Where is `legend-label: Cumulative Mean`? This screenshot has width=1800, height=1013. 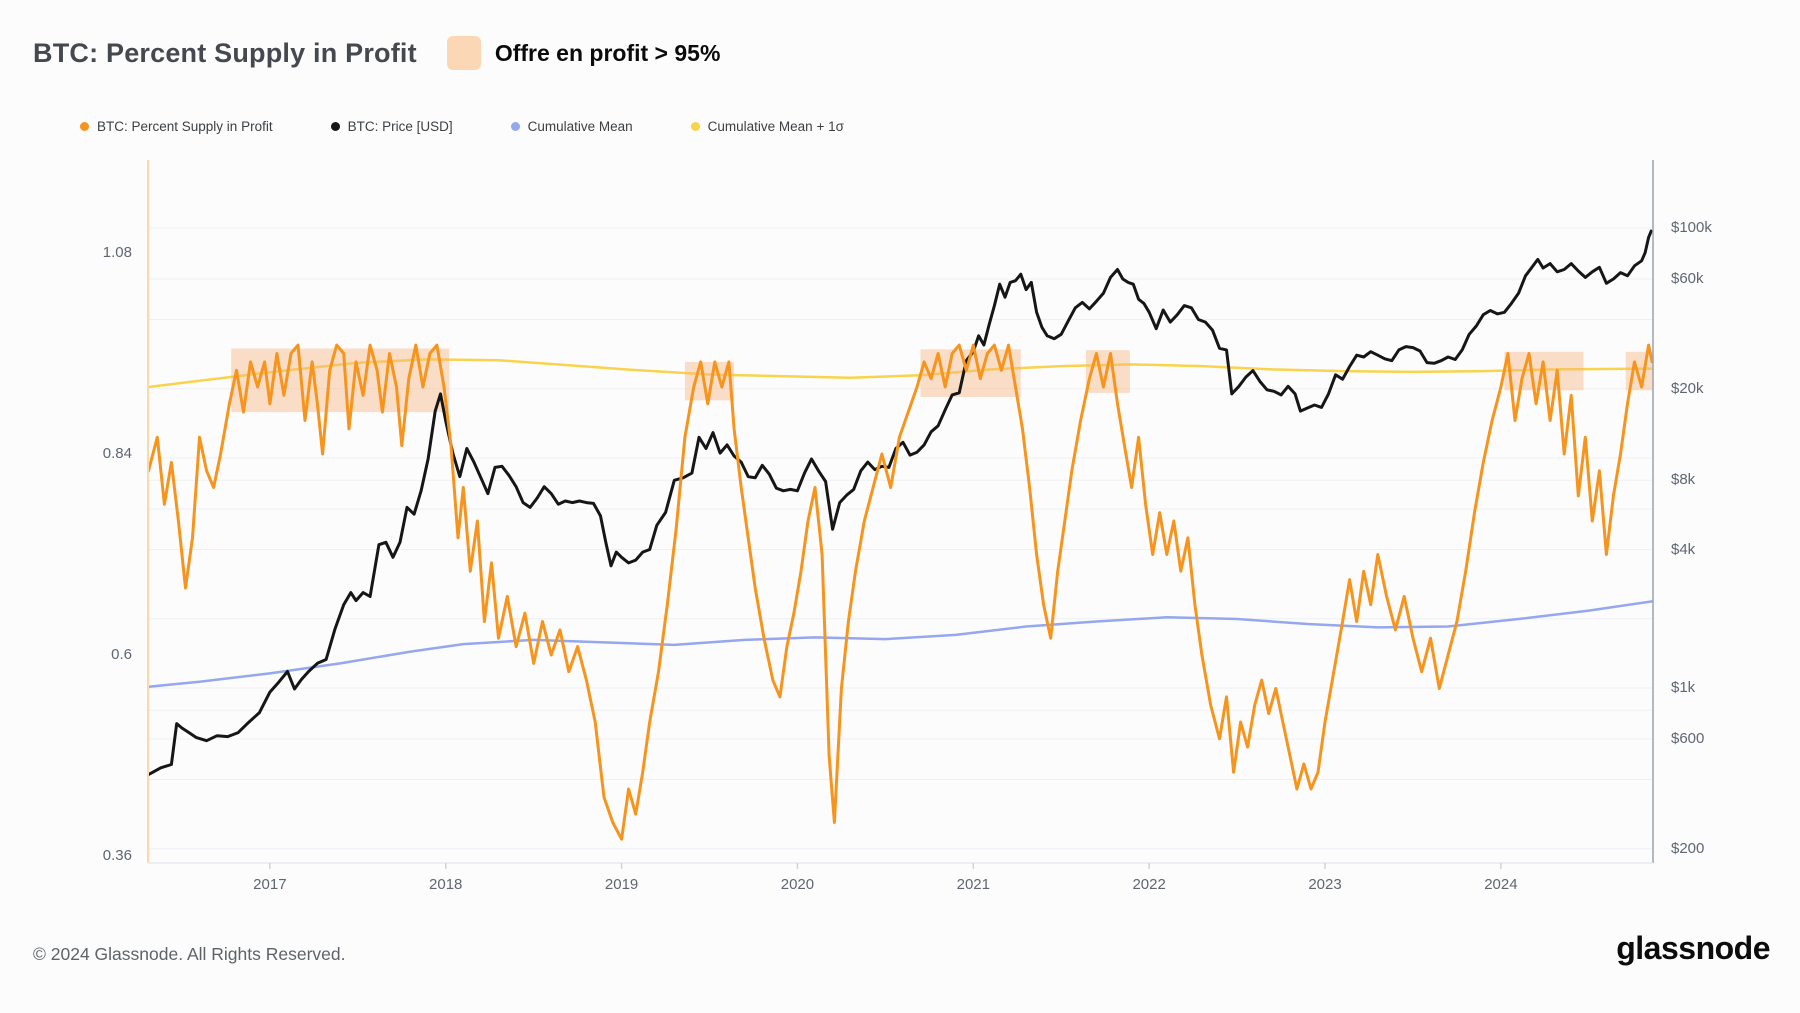 legend-label: Cumulative Mean is located at coordinates (580, 126).